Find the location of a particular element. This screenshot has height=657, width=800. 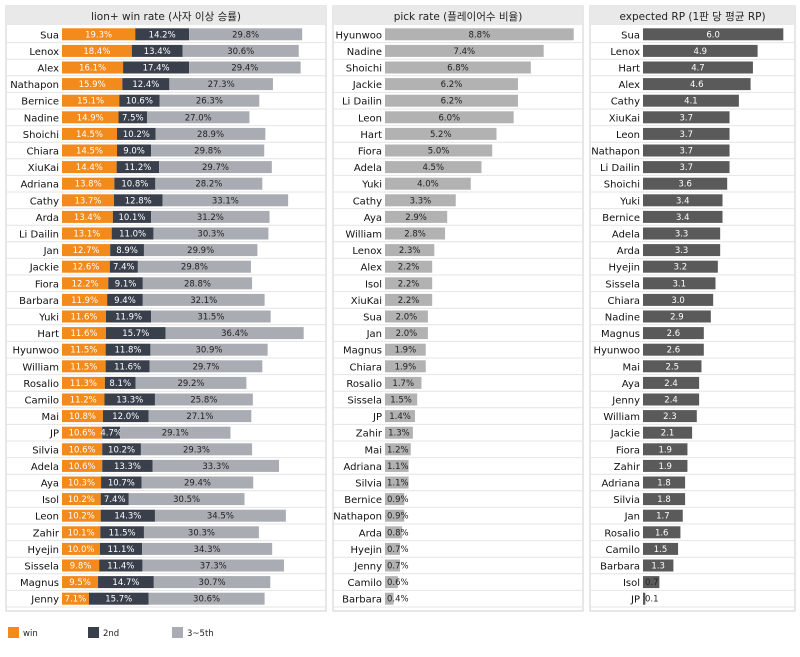

data-label: 30.6% is located at coordinates (206, 600).